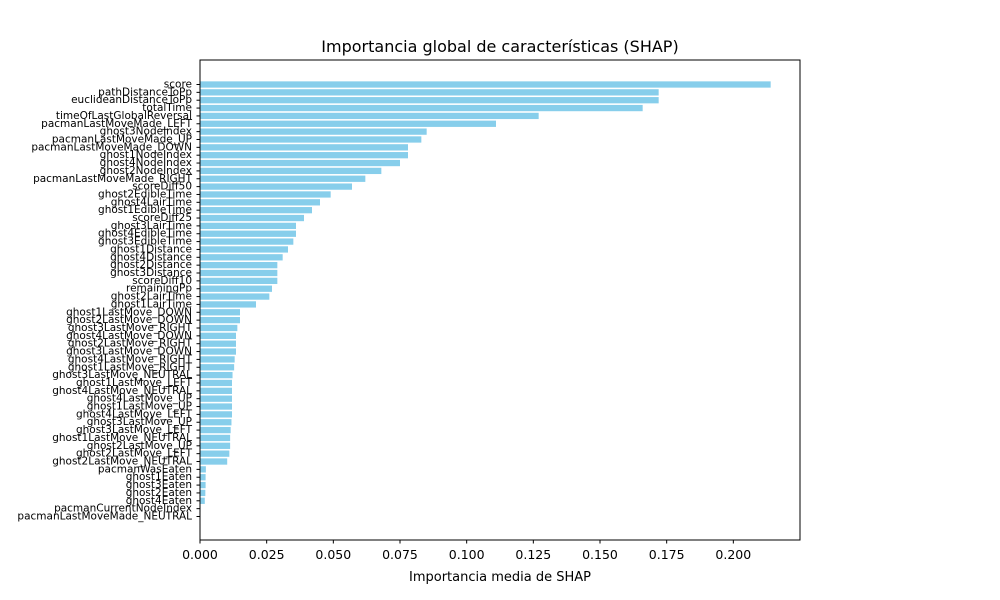  What do you see at coordinates (239, 281) in the screenshot?
I see `bar-scoreDiff10` at bounding box center [239, 281].